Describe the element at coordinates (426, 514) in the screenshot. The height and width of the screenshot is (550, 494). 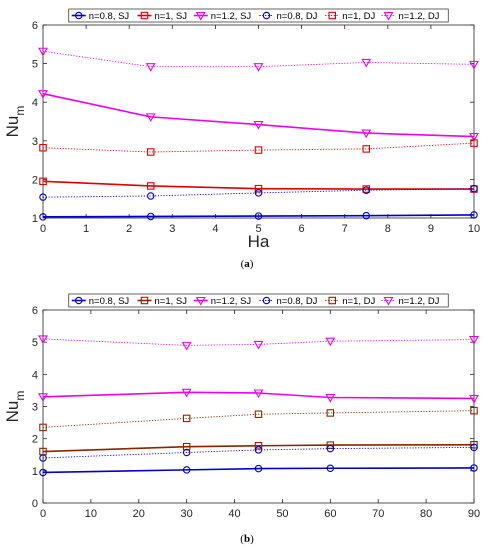
I see `x-tick-label: 80` at that location.